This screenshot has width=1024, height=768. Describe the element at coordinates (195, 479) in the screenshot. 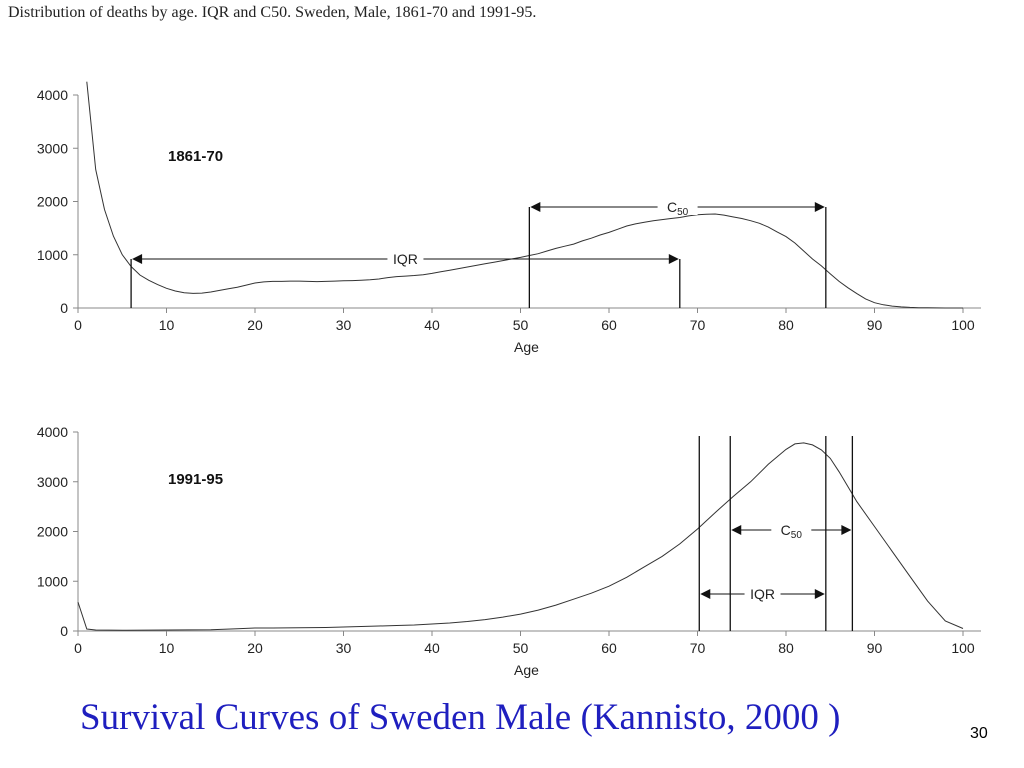

I see `panel-title: 1991-95` at that location.